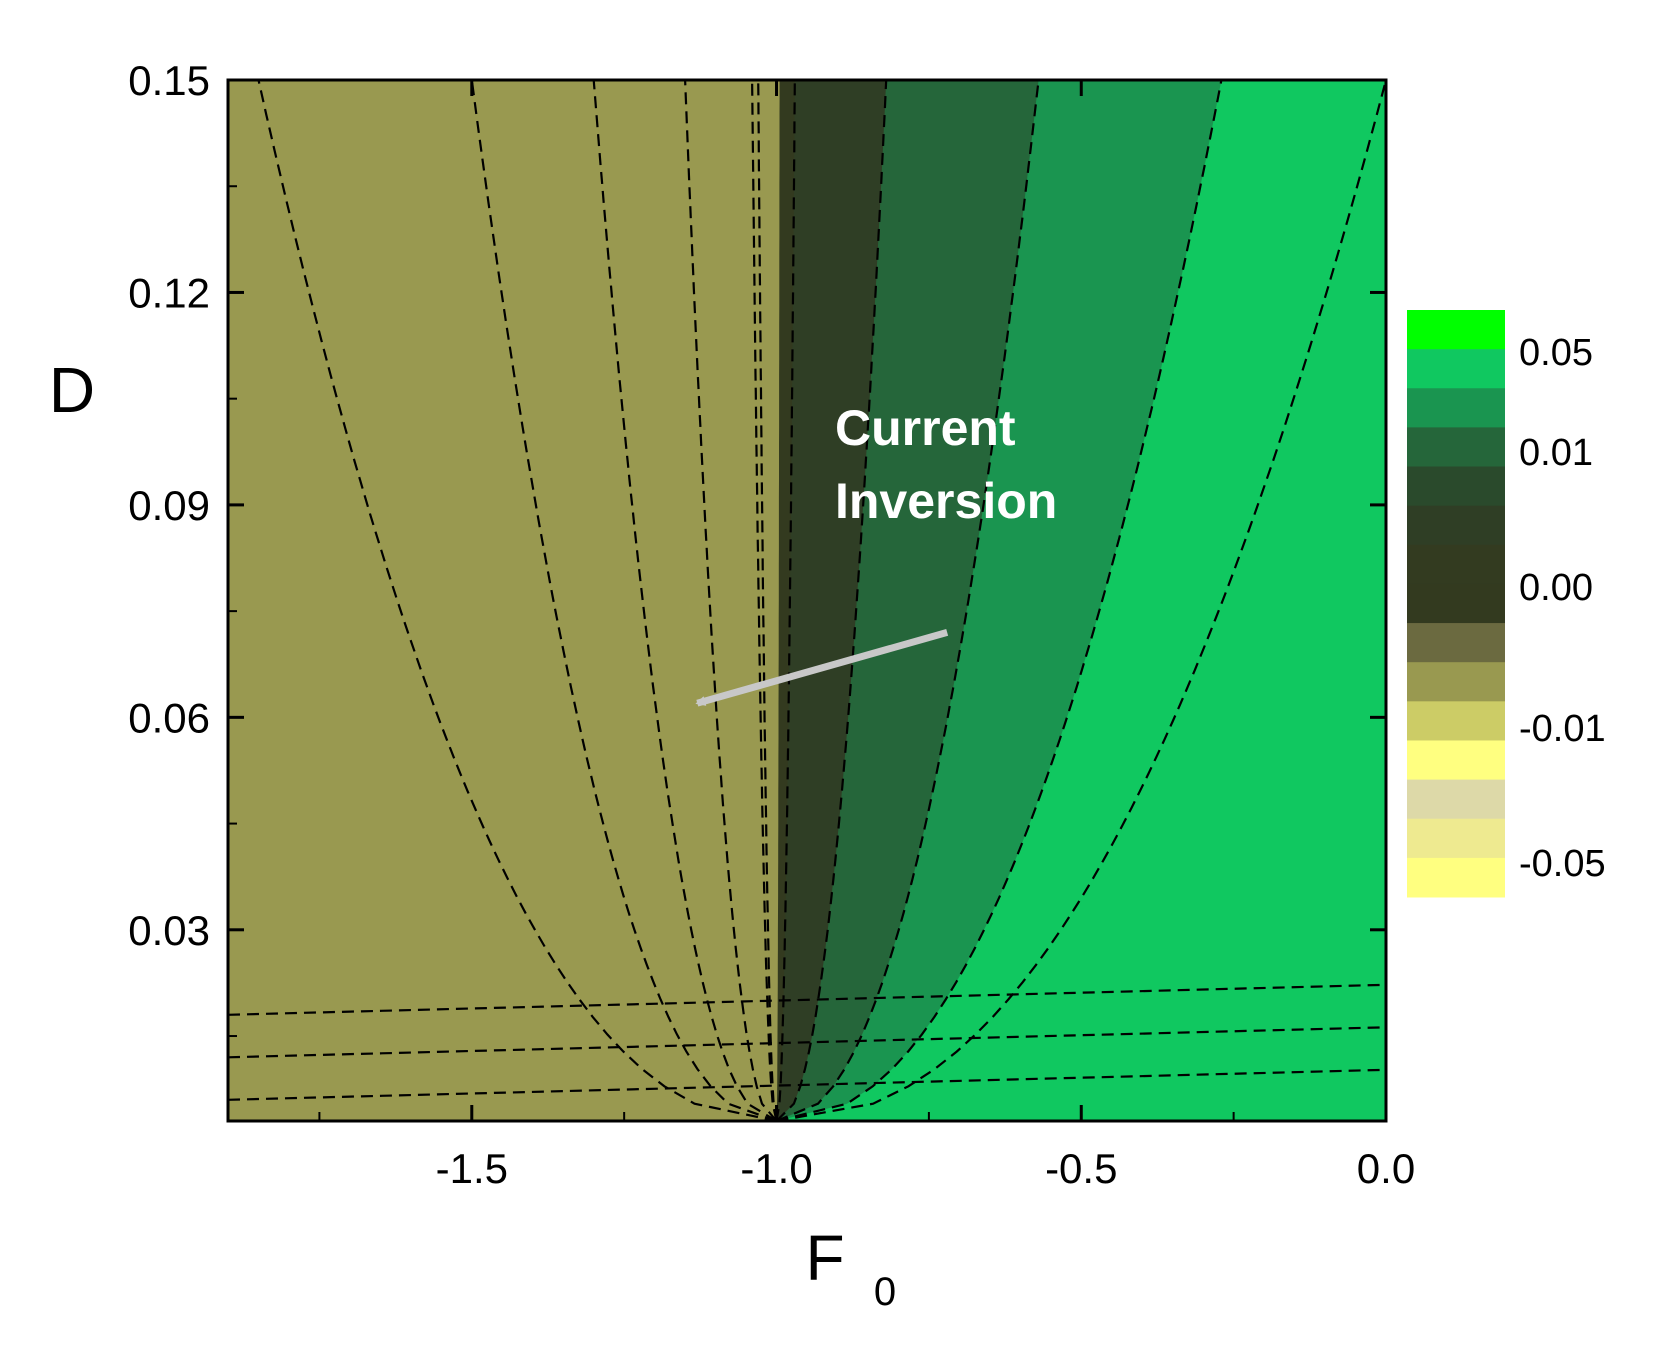 This screenshot has width=1654, height=1356. Describe the element at coordinates (1556, 353) in the screenshot. I see `colorbar-label: 0.05` at that location.